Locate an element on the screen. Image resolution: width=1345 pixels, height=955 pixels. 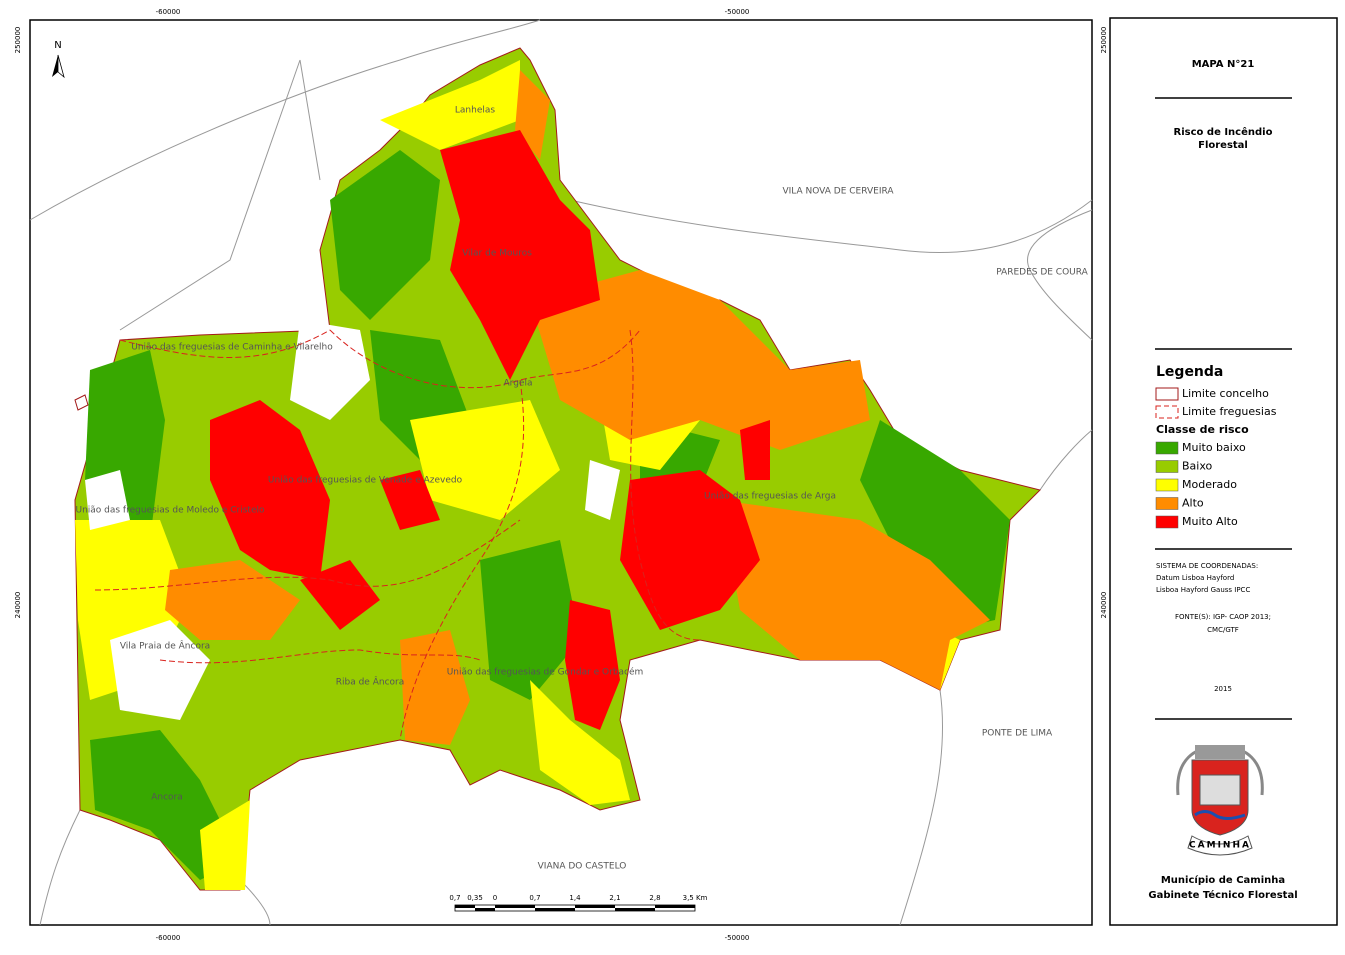
logo-text: CAMINHA is located at coordinates (1220, 846).